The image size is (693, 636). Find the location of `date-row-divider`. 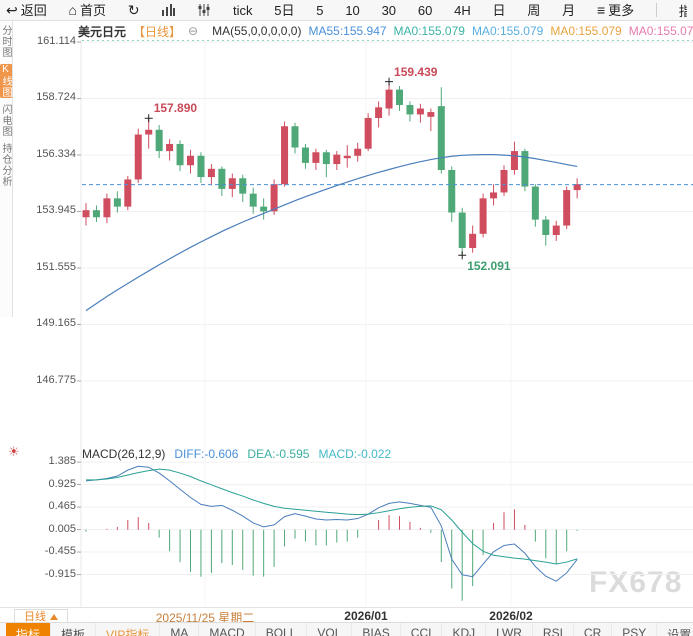

date-row-divider is located at coordinates (346, 607).